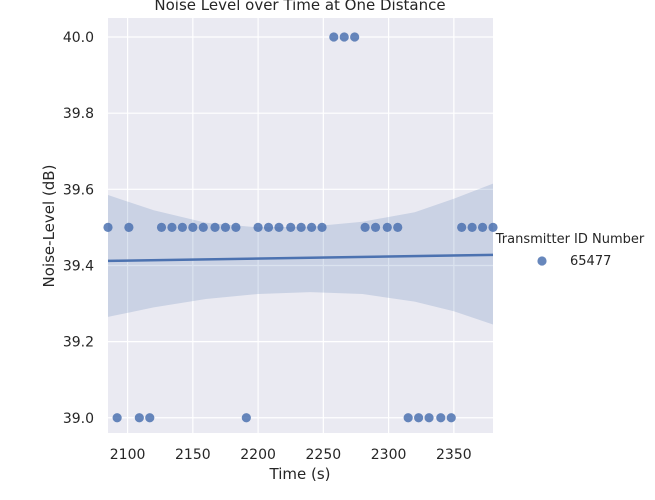 This screenshot has height=500, width=655. I want to click on y-axis-ticks: 39.0 39.2 39.4 39.6 39.8 40.0, so click(78, 228).